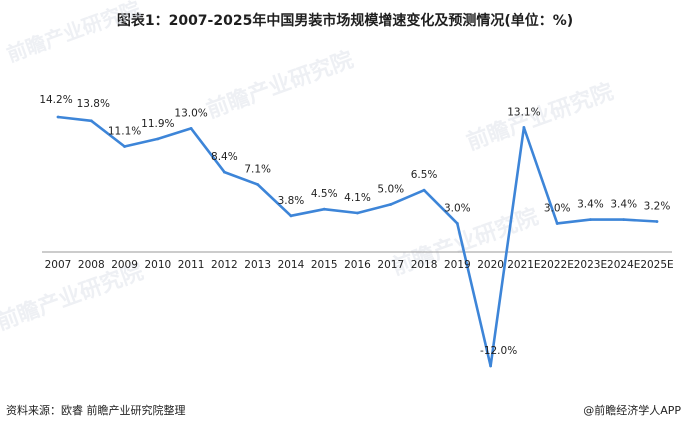 This screenshot has width=689, height=427. I want to click on brand-text: @前瞻经济学人APP, so click(632, 410).